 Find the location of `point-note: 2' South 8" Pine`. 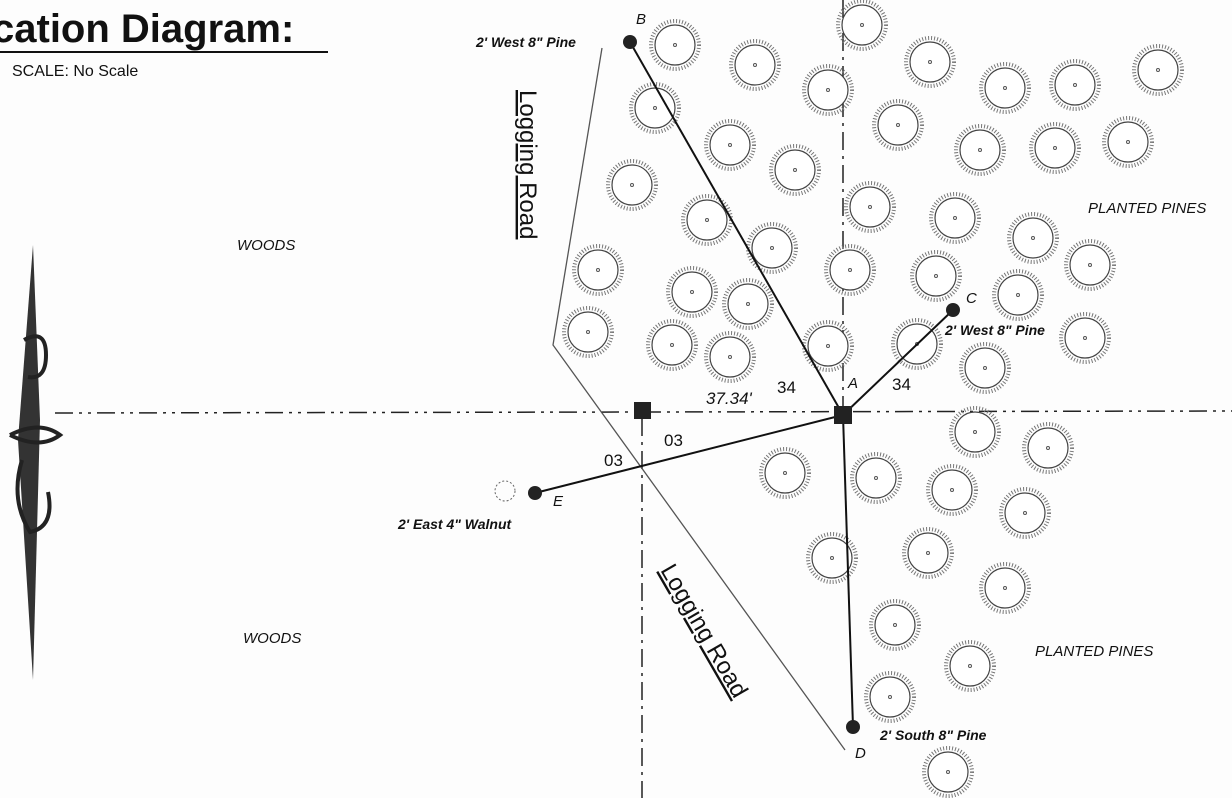

point-note: 2' South 8" Pine is located at coordinates (933, 735).